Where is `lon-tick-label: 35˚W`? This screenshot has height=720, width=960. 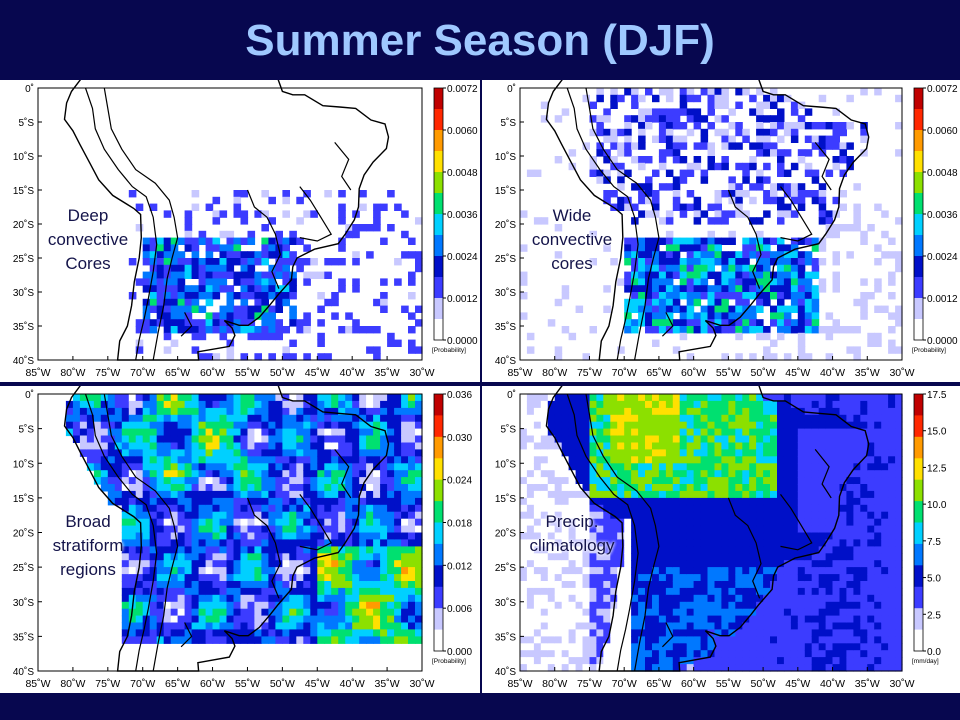
lon-tick-label: 35˚W is located at coordinates (387, 684).